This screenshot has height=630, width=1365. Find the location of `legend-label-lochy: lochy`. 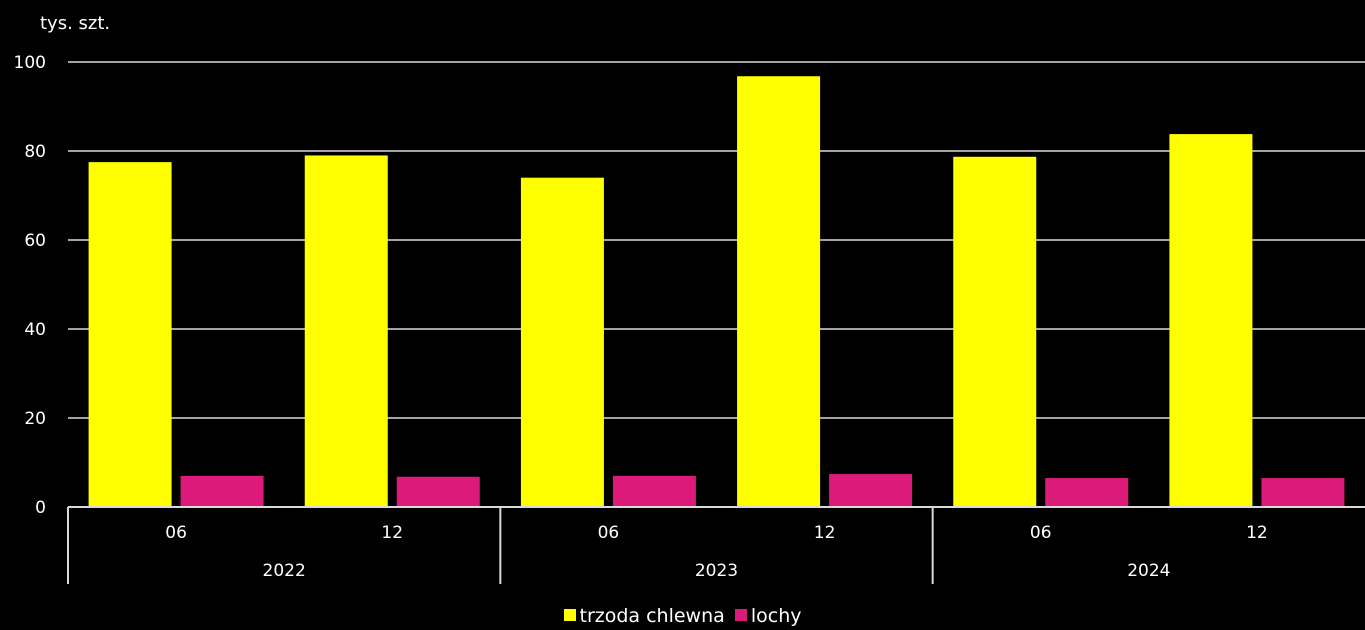

legend-label-lochy: lochy is located at coordinates (776, 616).